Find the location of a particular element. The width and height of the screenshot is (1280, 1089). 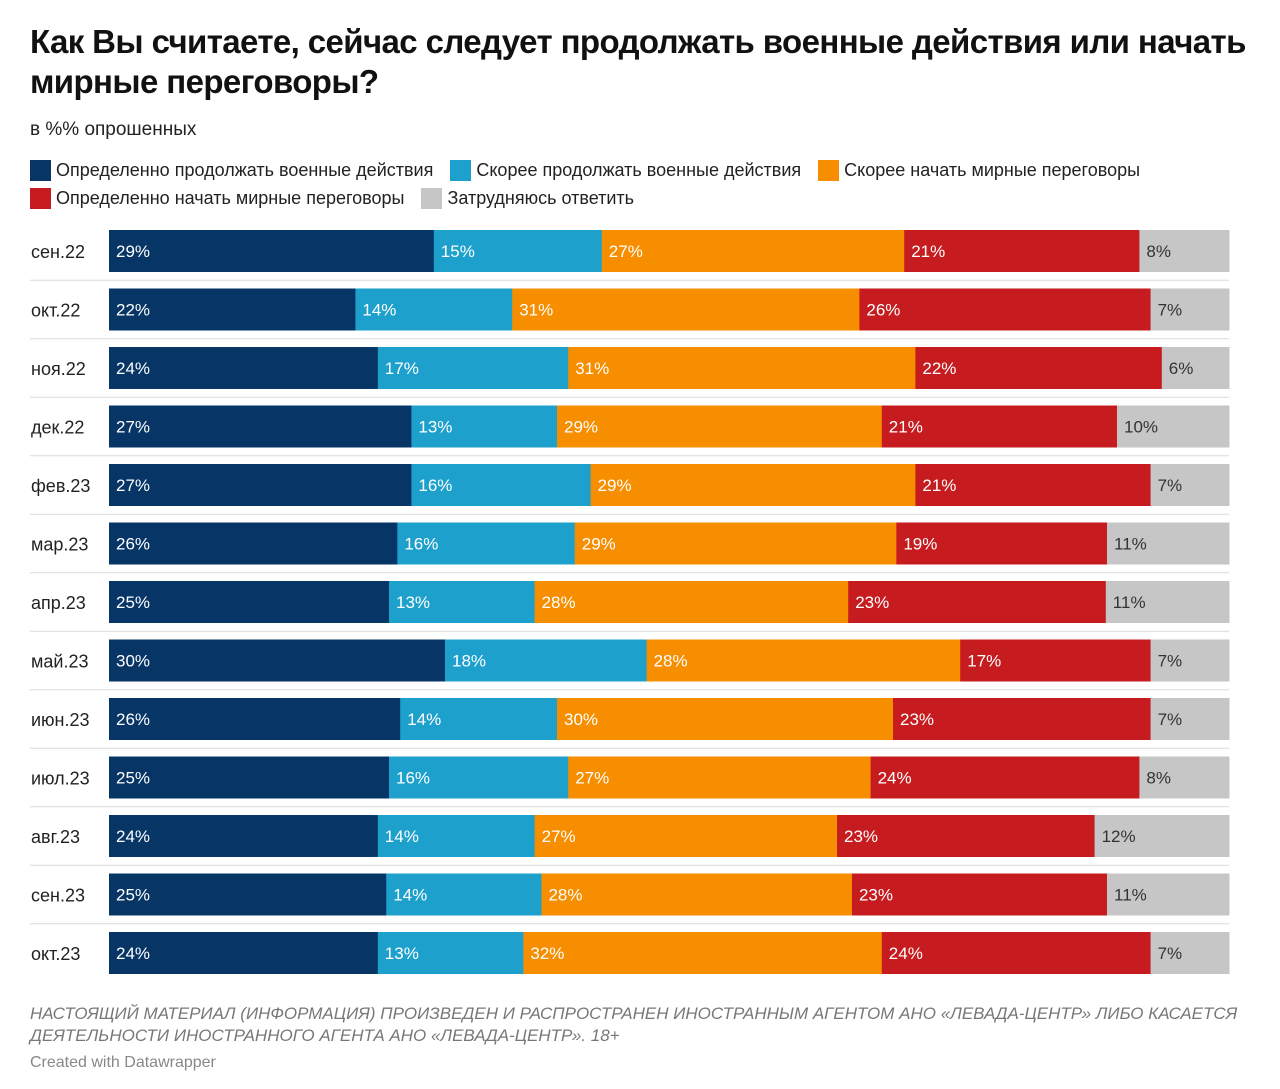

data-label: 15% is located at coordinates (458, 251).